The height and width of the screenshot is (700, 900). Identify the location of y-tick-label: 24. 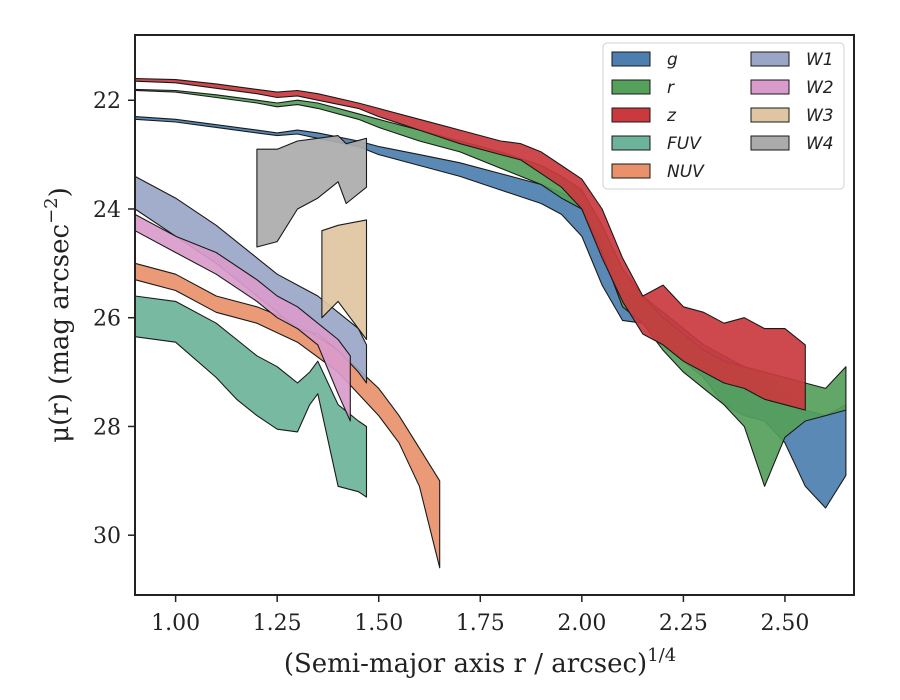
(107, 210).